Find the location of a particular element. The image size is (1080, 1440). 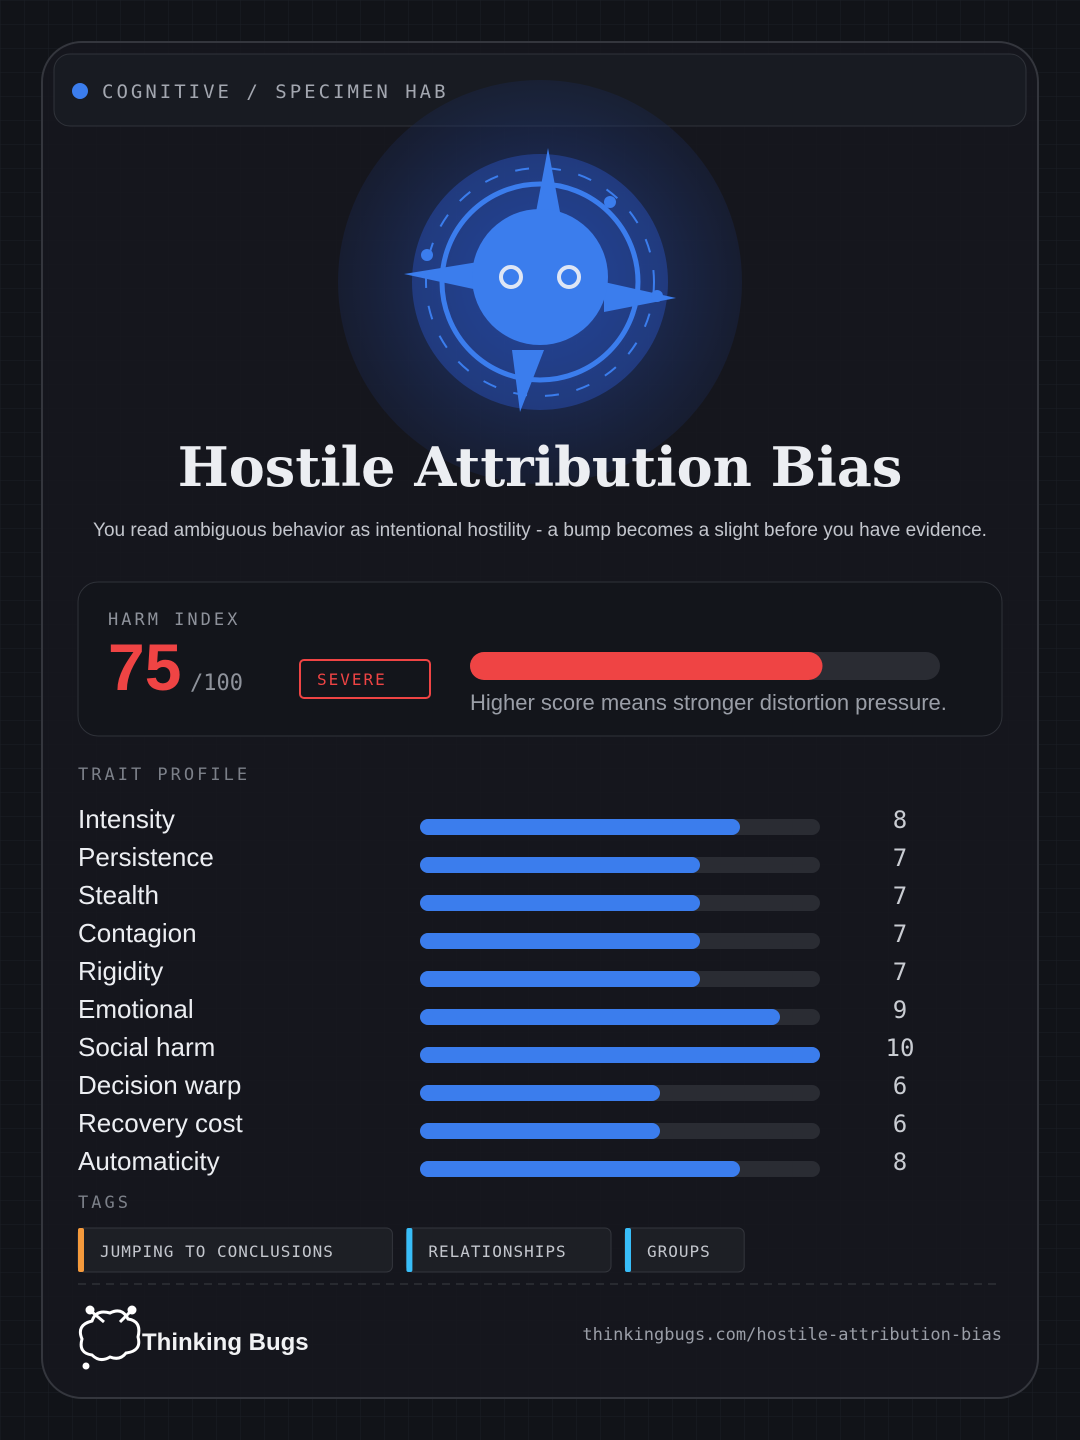

status-dot is located at coordinates (80, 91).